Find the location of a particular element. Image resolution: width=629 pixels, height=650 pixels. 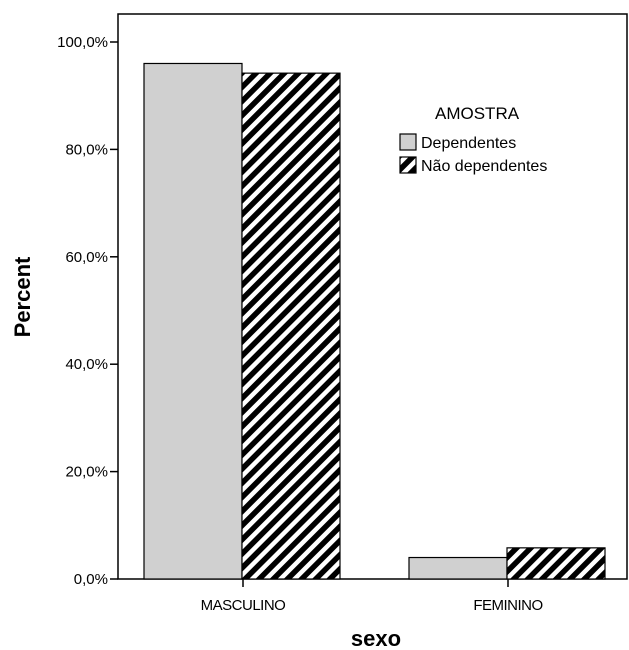

bar-nao-dependentes-feminino is located at coordinates (556, 563).